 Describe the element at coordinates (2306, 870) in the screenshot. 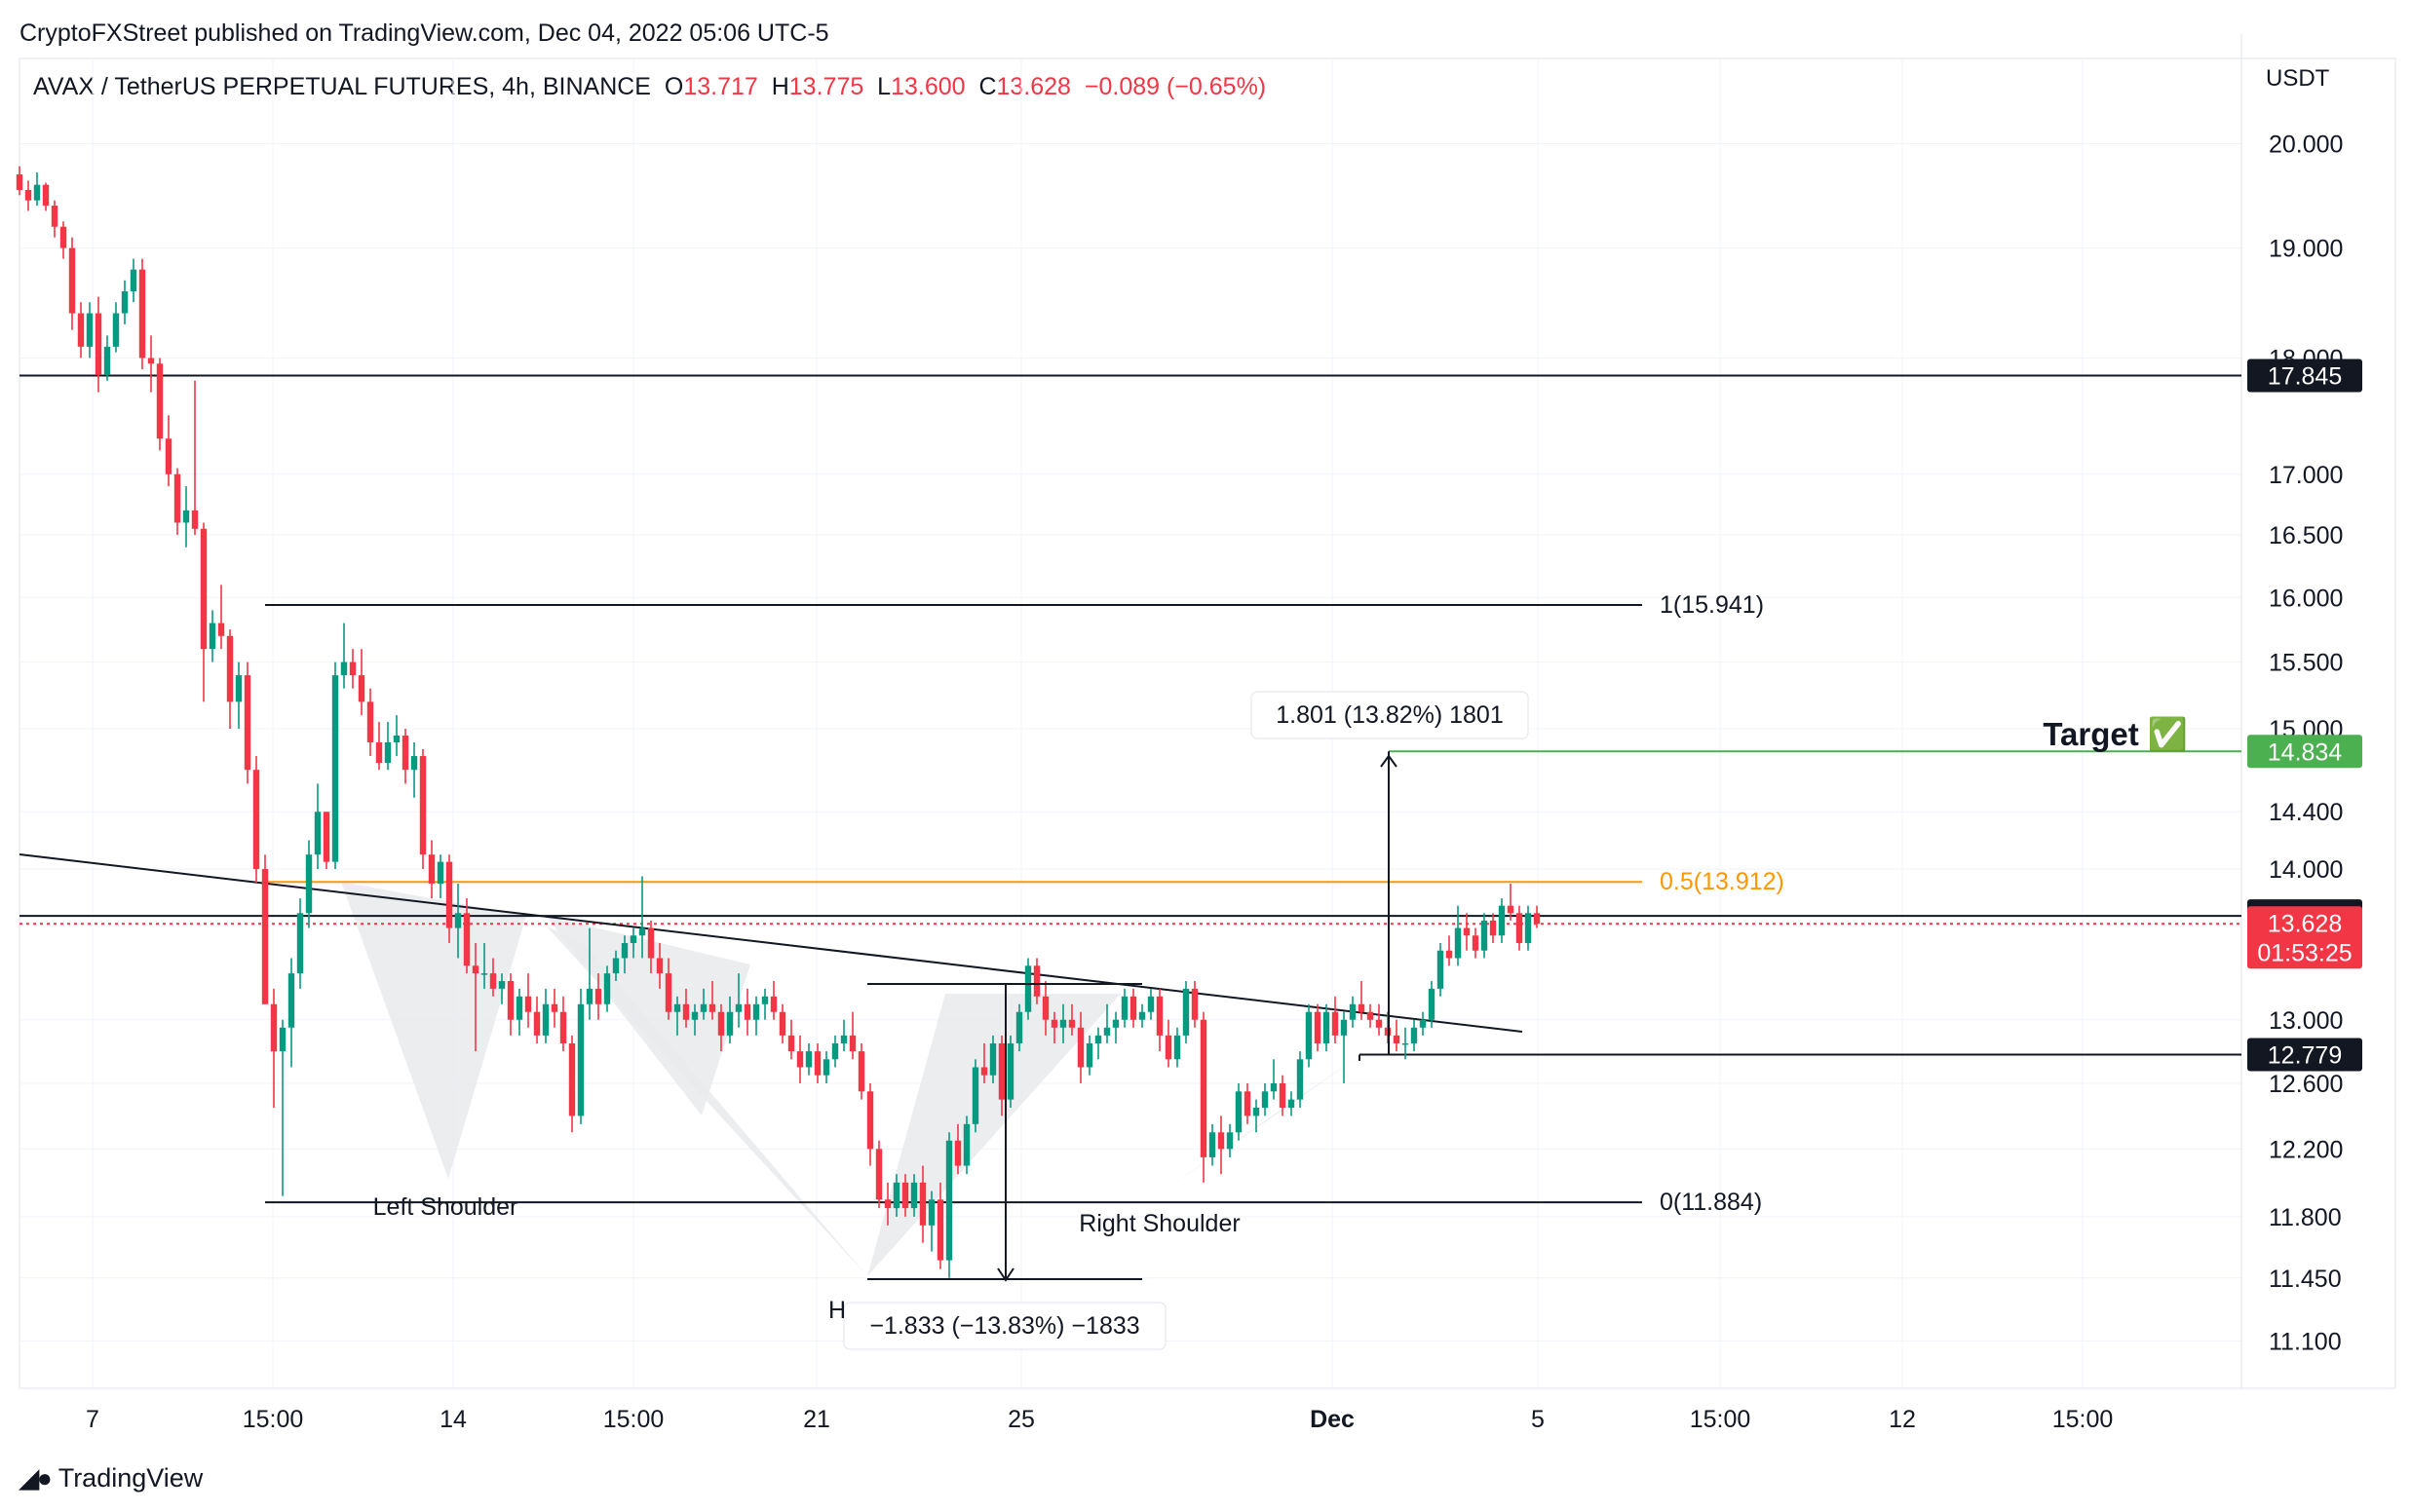

I see `y-tick-label: 14.000` at that location.